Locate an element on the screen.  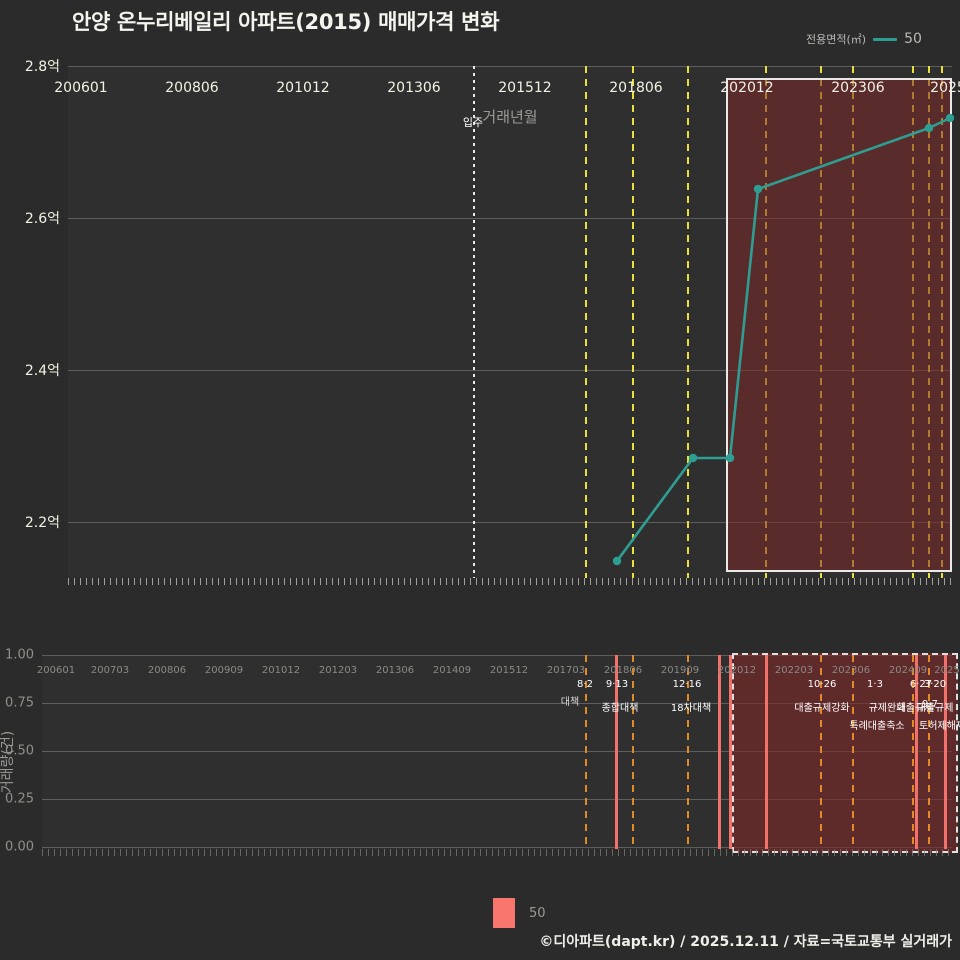
vol-xtick-16: 2025 is located at coordinates (947, 670).